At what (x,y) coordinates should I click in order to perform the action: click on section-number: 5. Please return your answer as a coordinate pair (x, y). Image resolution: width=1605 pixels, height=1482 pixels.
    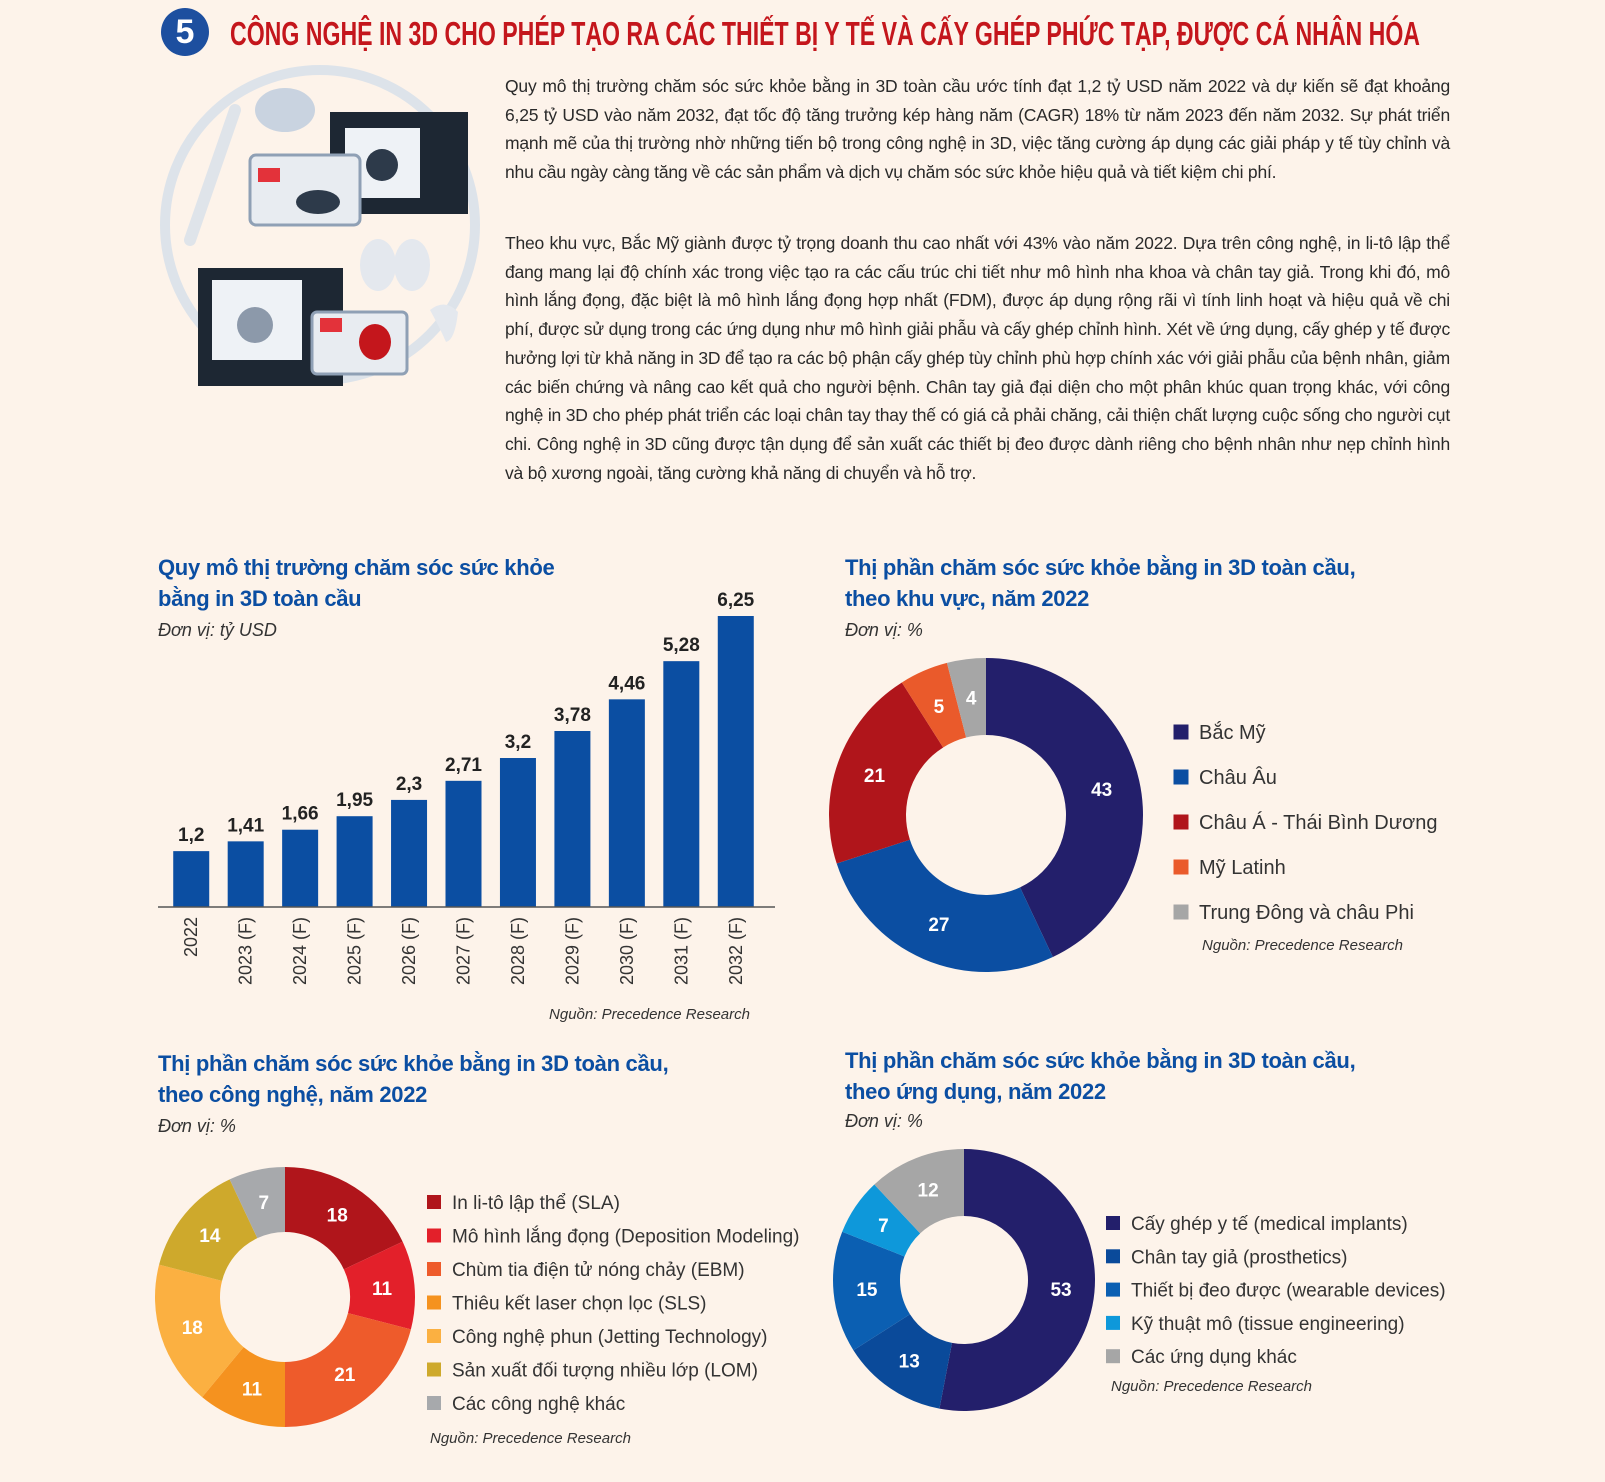
    Looking at the image, I should click on (185, 32).